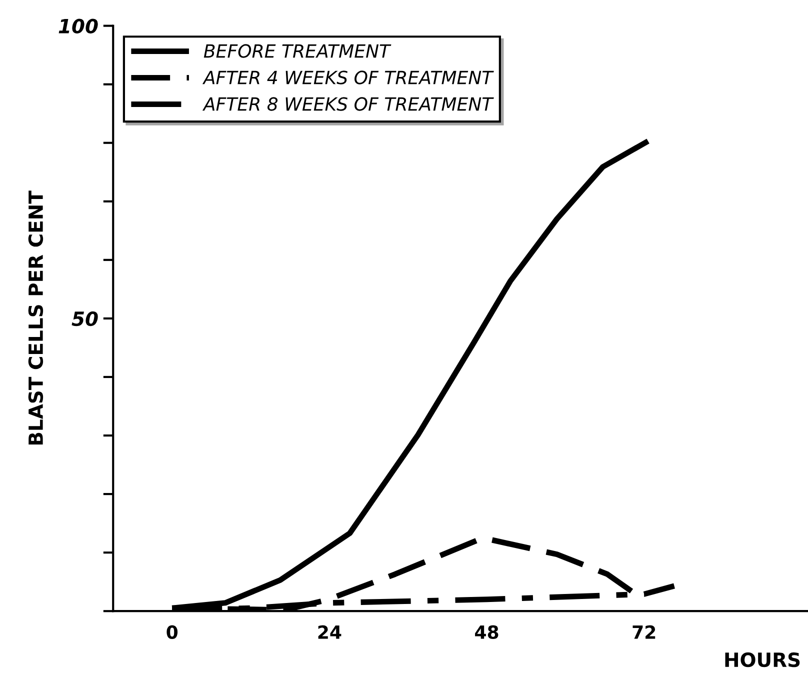  What do you see at coordinates (85, 318) in the screenshot?
I see `y-tick-label: 50` at bounding box center [85, 318].